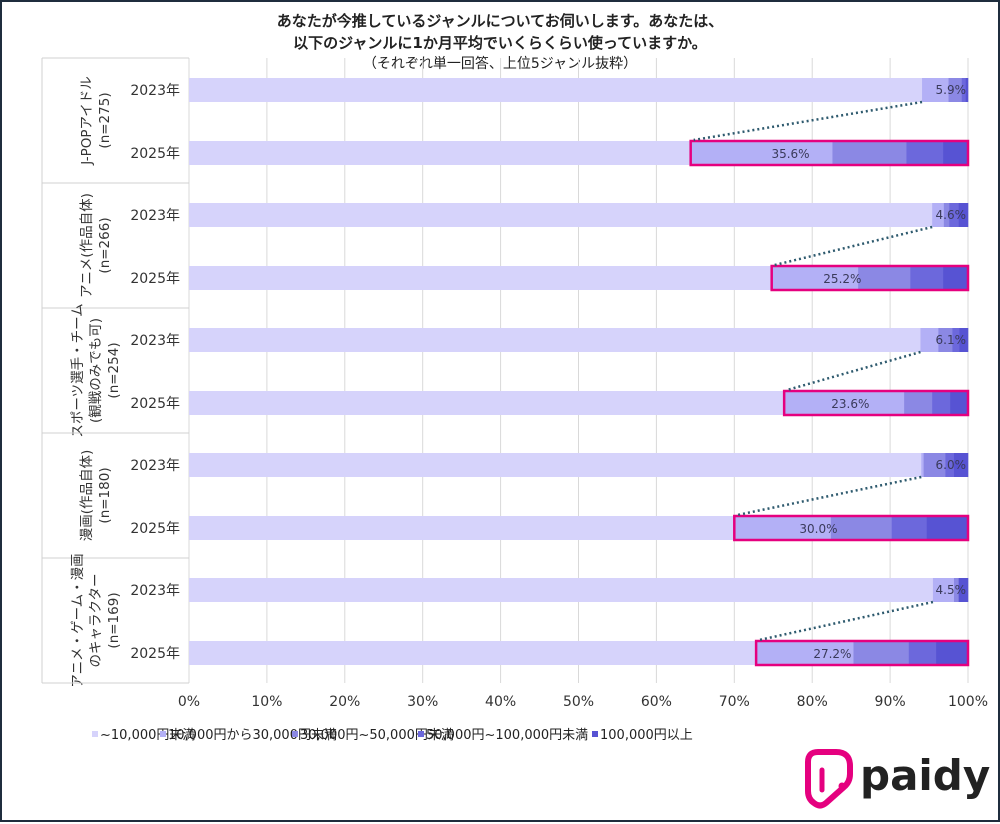 Image resolution: width=1000 pixels, height=824 pixels. What do you see at coordinates (656, 702) in the screenshot?
I see `x-tick-label: 60%` at bounding box center [656, 702].